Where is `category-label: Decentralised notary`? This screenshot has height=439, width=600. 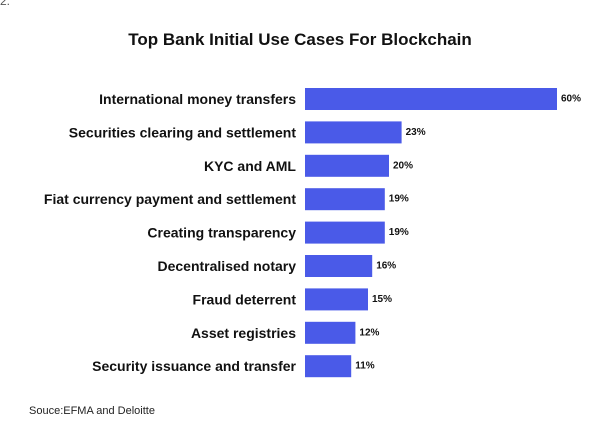 category-label: Decentralised notary is located at coordinates (227, 266).